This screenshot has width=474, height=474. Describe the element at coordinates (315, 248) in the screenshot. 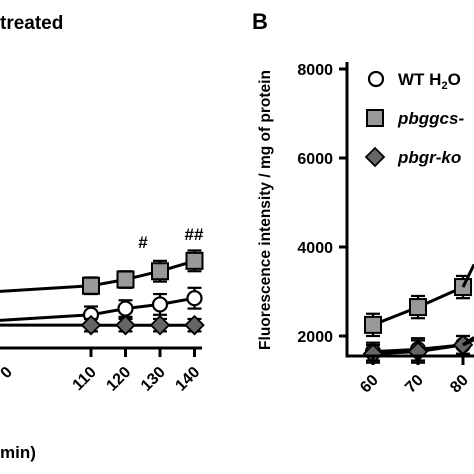

I see `panel-b-y-tick-label: 4000` at that location.